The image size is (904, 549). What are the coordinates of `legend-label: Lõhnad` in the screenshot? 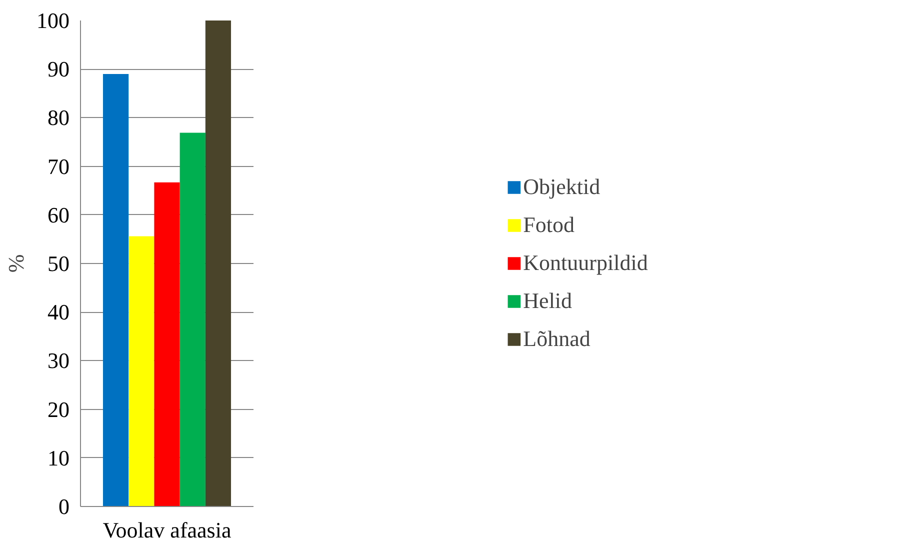 It's located at (556, 339).